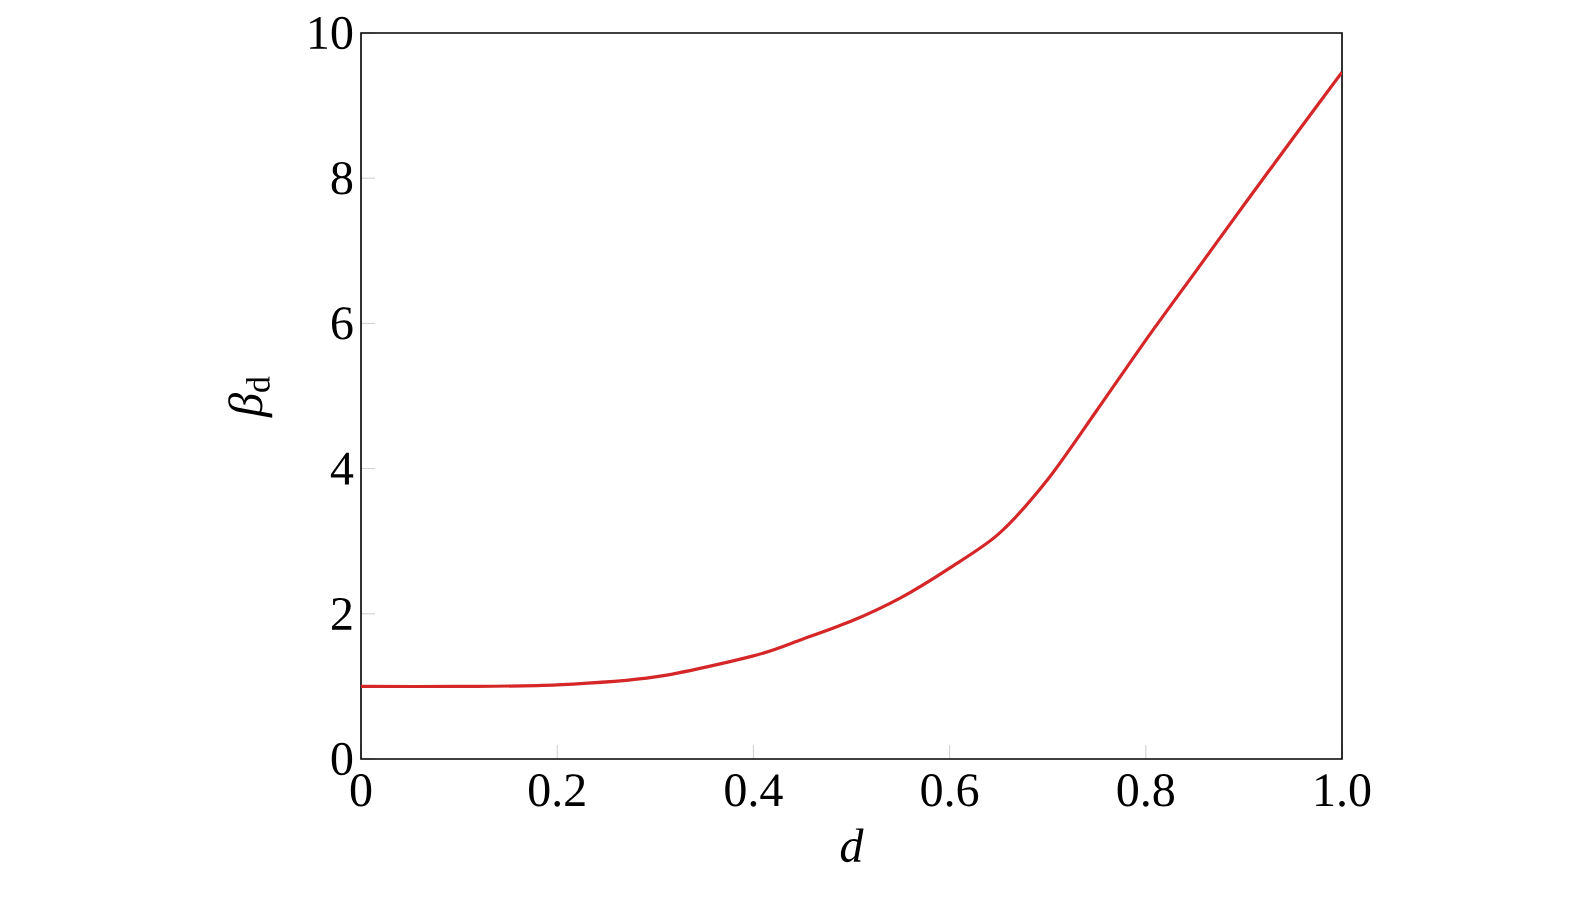 The height and width of the screenshot is (920, 1575). I want to click on y-tick-label: 8, so click(342, 178).